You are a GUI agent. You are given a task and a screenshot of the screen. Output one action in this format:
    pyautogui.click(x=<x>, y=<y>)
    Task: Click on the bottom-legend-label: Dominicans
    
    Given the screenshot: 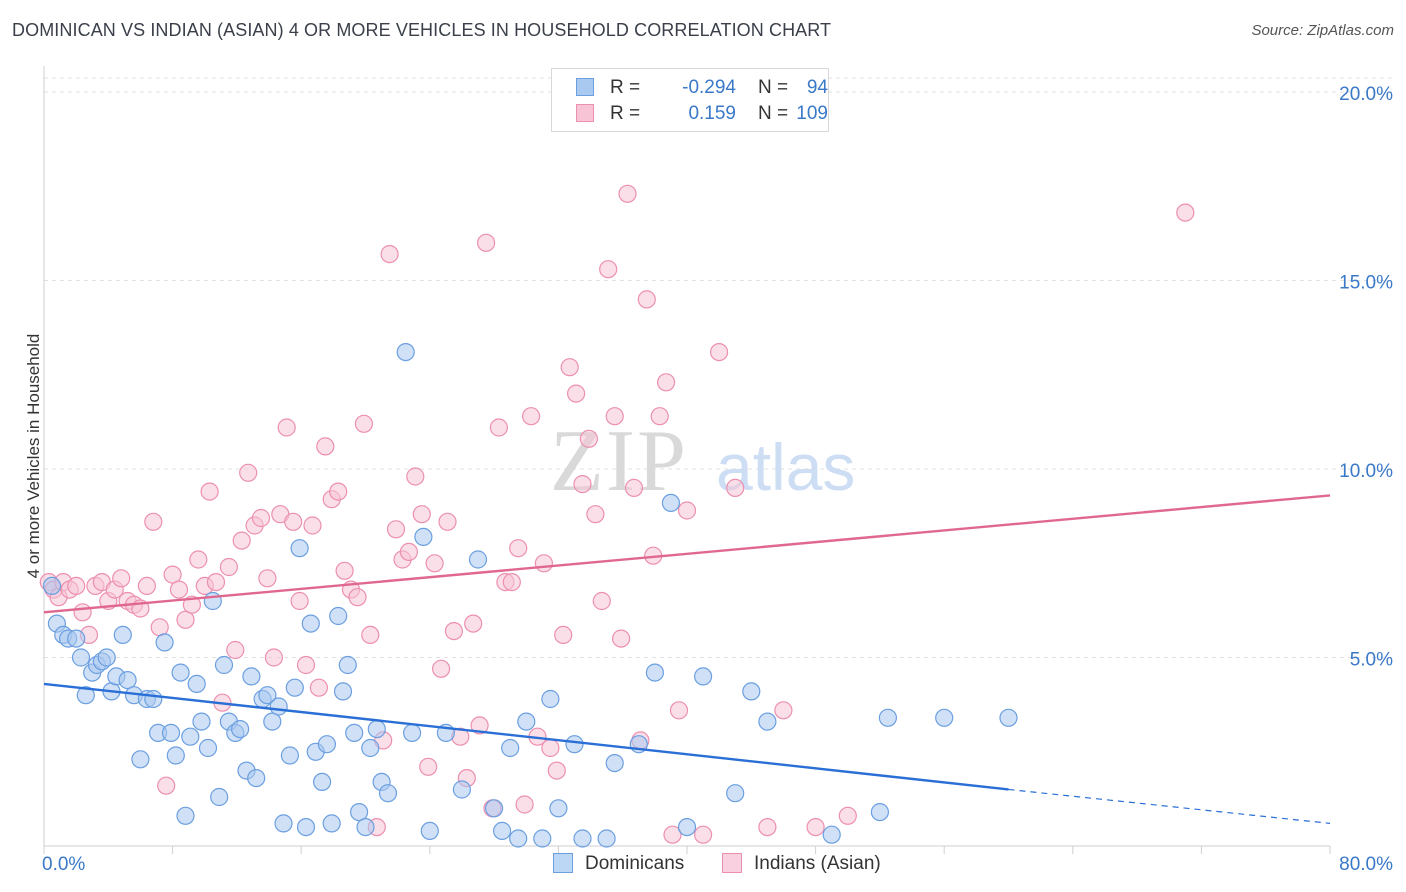 What is the action you would take?
    pyautogui.click(x=635, y=863)
    